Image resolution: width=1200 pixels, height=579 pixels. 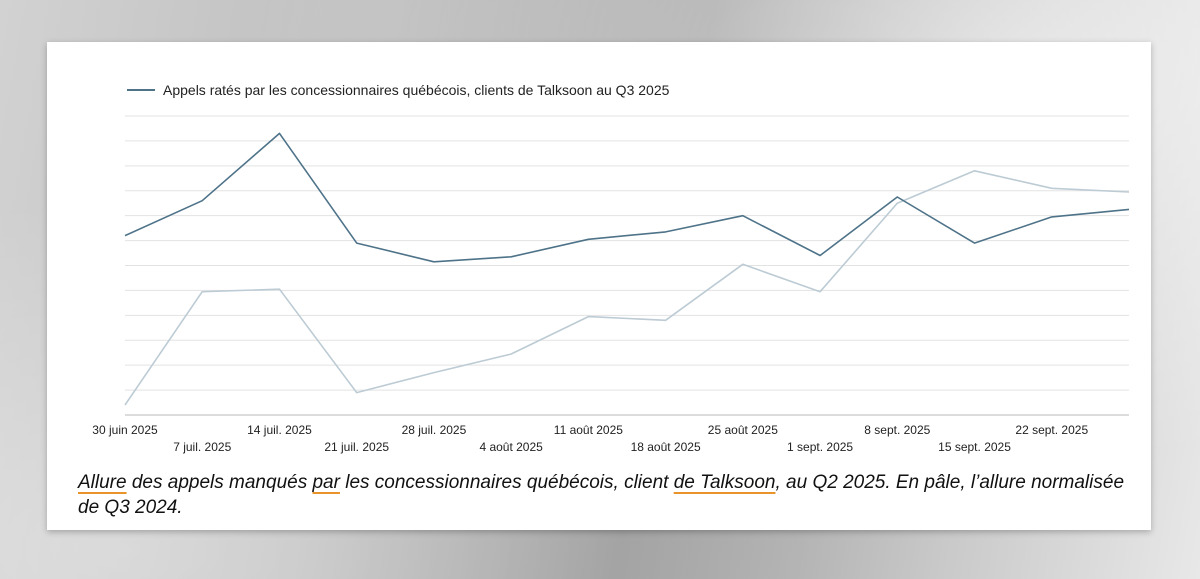 I want to click on caption-underlined-par: par, so click(x=326, y=482).